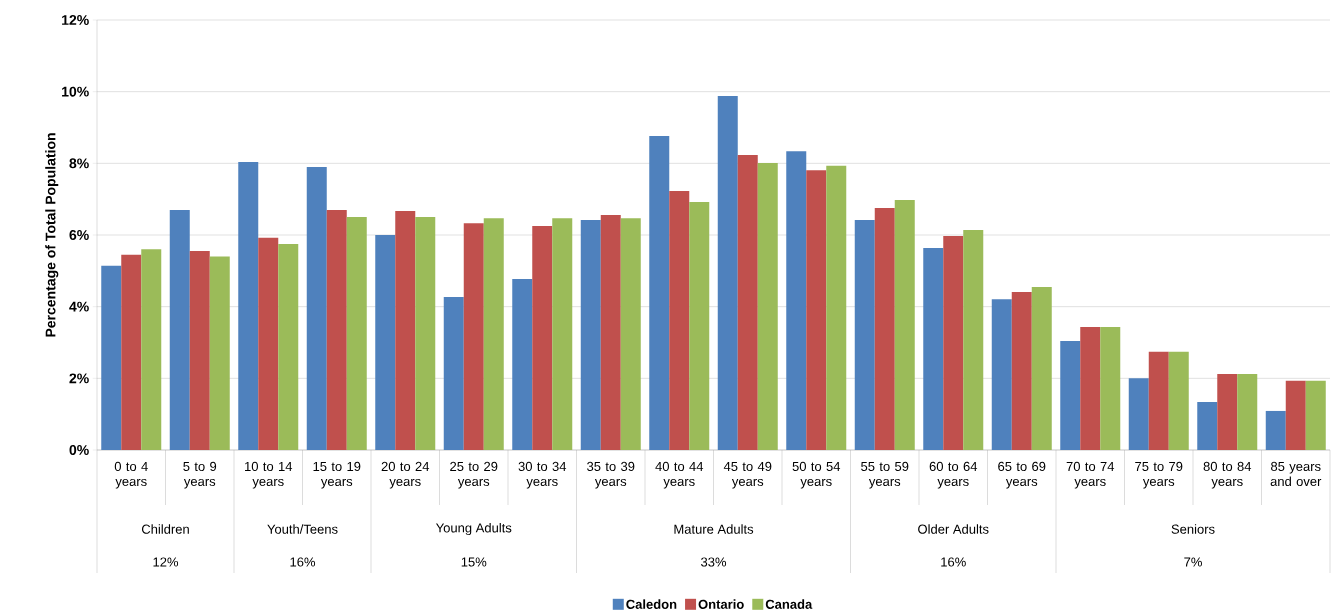 The width and height of the screenshot is (1340, 614). Describe the element at coordinates (200, 475) in the screenshot. I see `x-tick-label: 5 to 9 years` at that location.